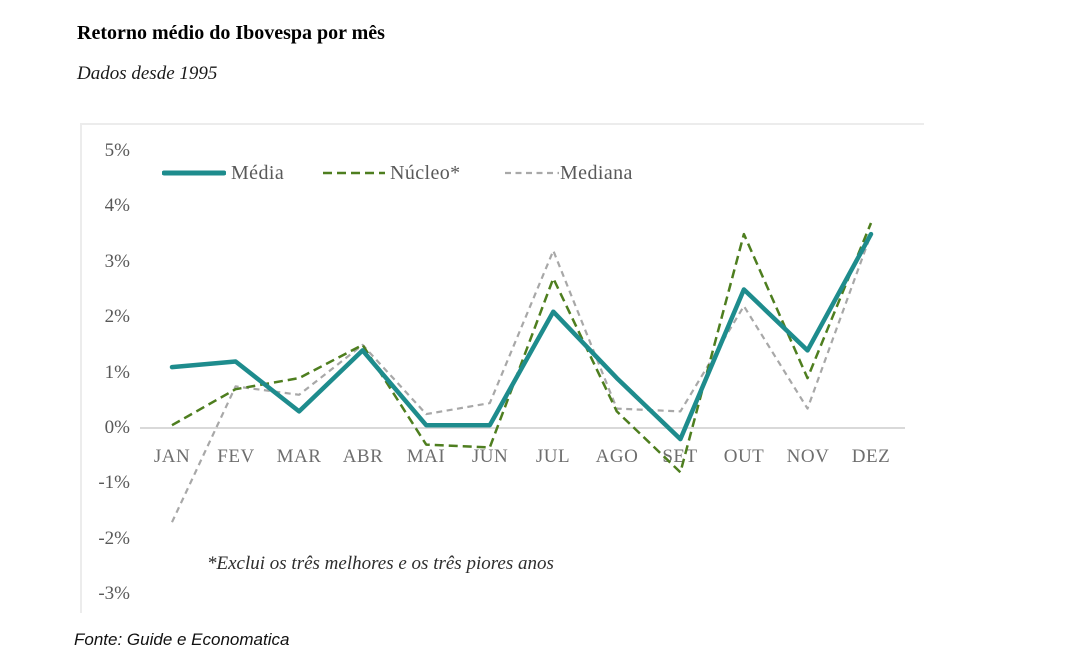 The width and height of the screenshot is (1087, 667). I want to click on y-tick: -1%, so click(114, 482).